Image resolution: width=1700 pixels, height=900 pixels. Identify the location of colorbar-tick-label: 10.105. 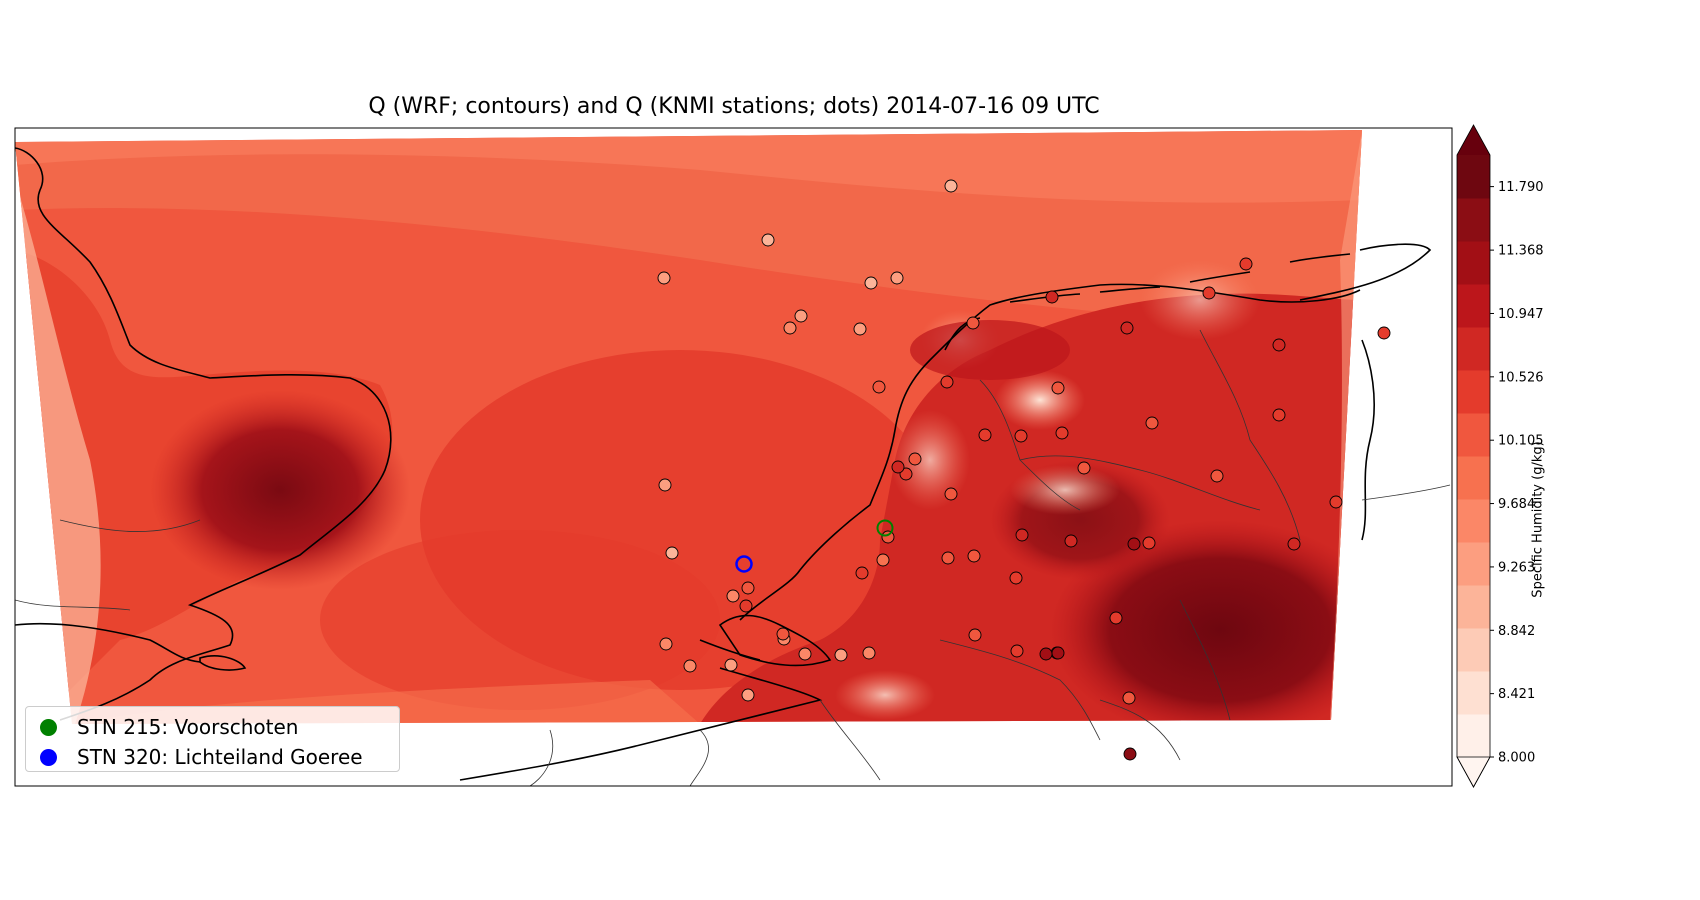
(1521, 441).